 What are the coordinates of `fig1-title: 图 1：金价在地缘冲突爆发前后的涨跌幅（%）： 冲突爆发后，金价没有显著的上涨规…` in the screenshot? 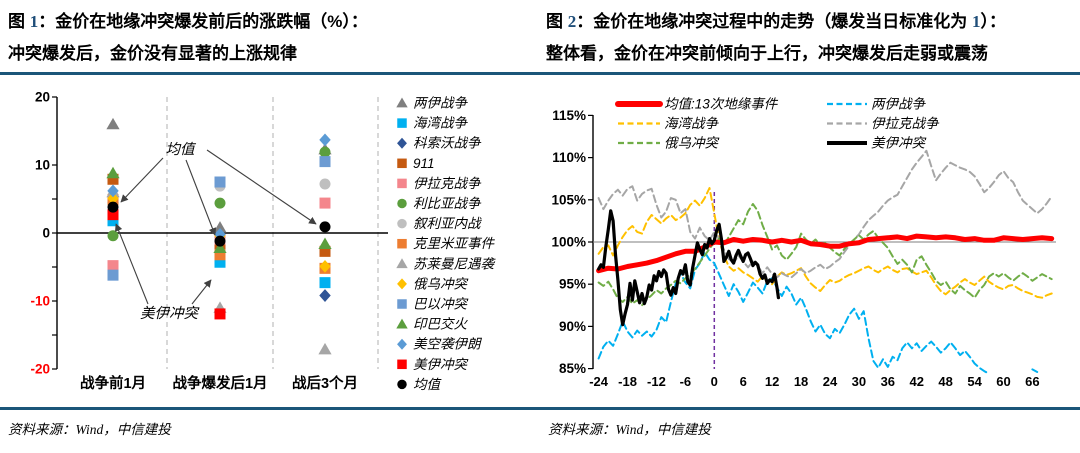 It's located at (270, 38).